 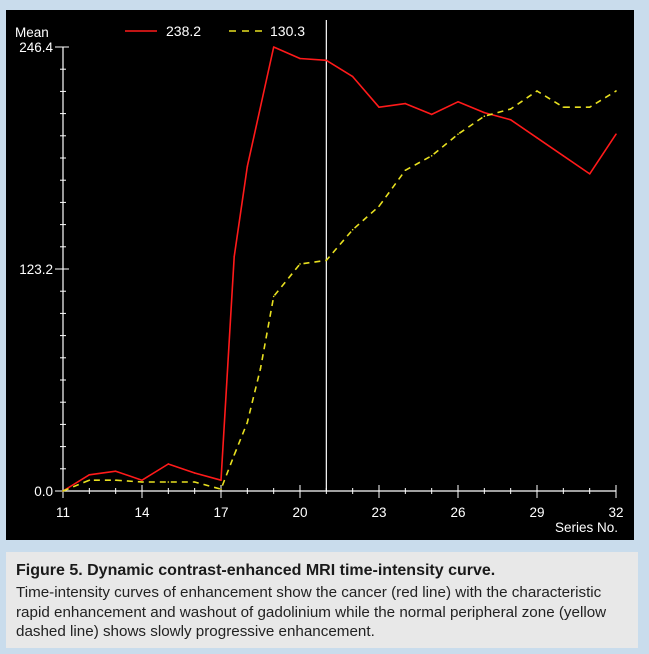 What do you see at coordinates (36, 269) in the screenshot?
I see `y-tick-label: 123.2` at bounding box center [36, 269].